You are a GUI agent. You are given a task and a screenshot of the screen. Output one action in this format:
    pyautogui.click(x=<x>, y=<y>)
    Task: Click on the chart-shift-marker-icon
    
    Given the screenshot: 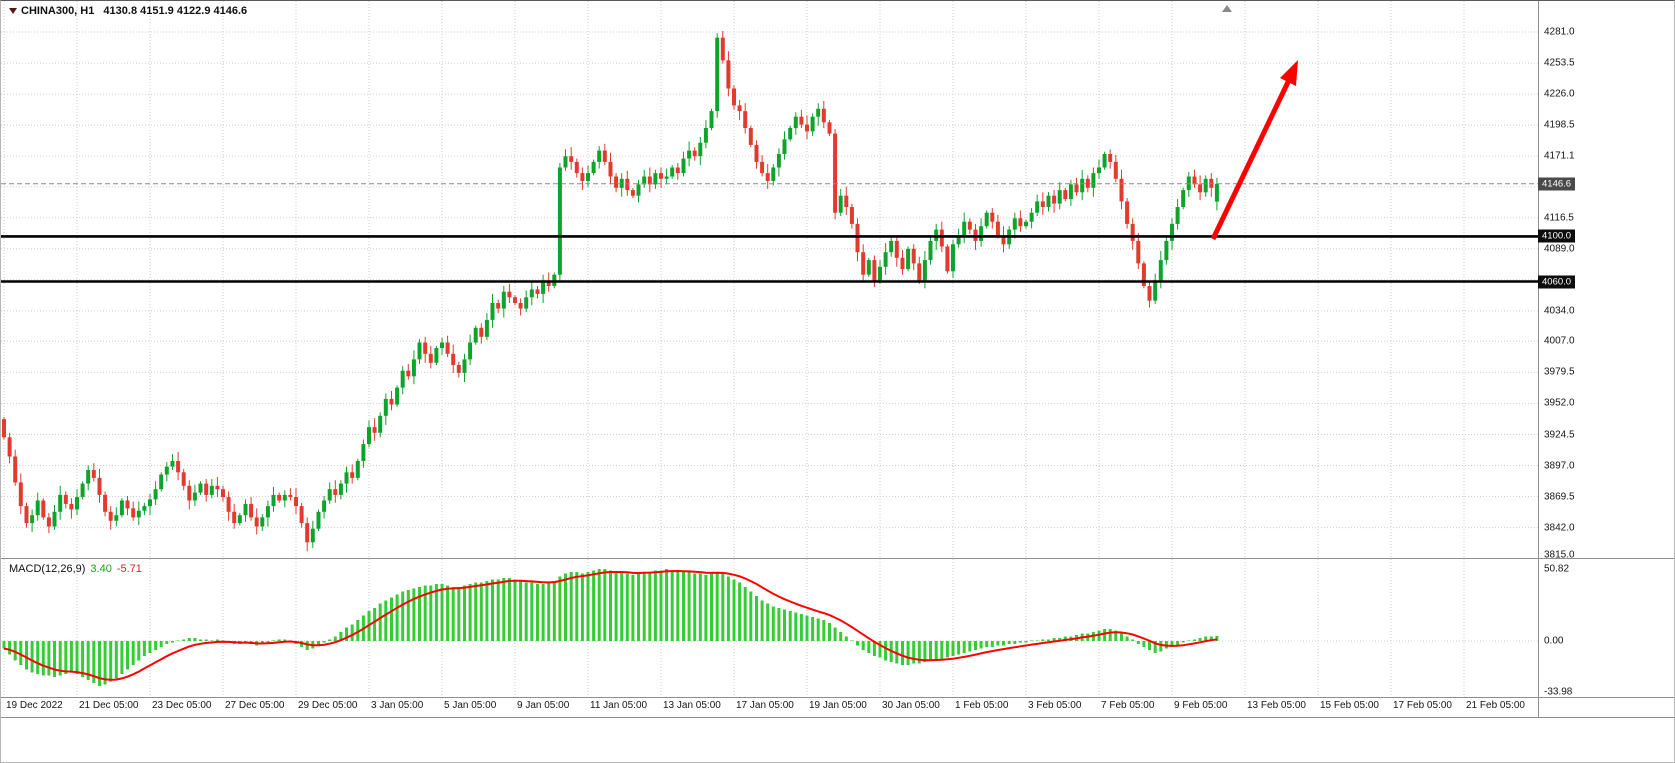 What is the action you would take?
    pyautogui.click(x=1227, y=8)
    